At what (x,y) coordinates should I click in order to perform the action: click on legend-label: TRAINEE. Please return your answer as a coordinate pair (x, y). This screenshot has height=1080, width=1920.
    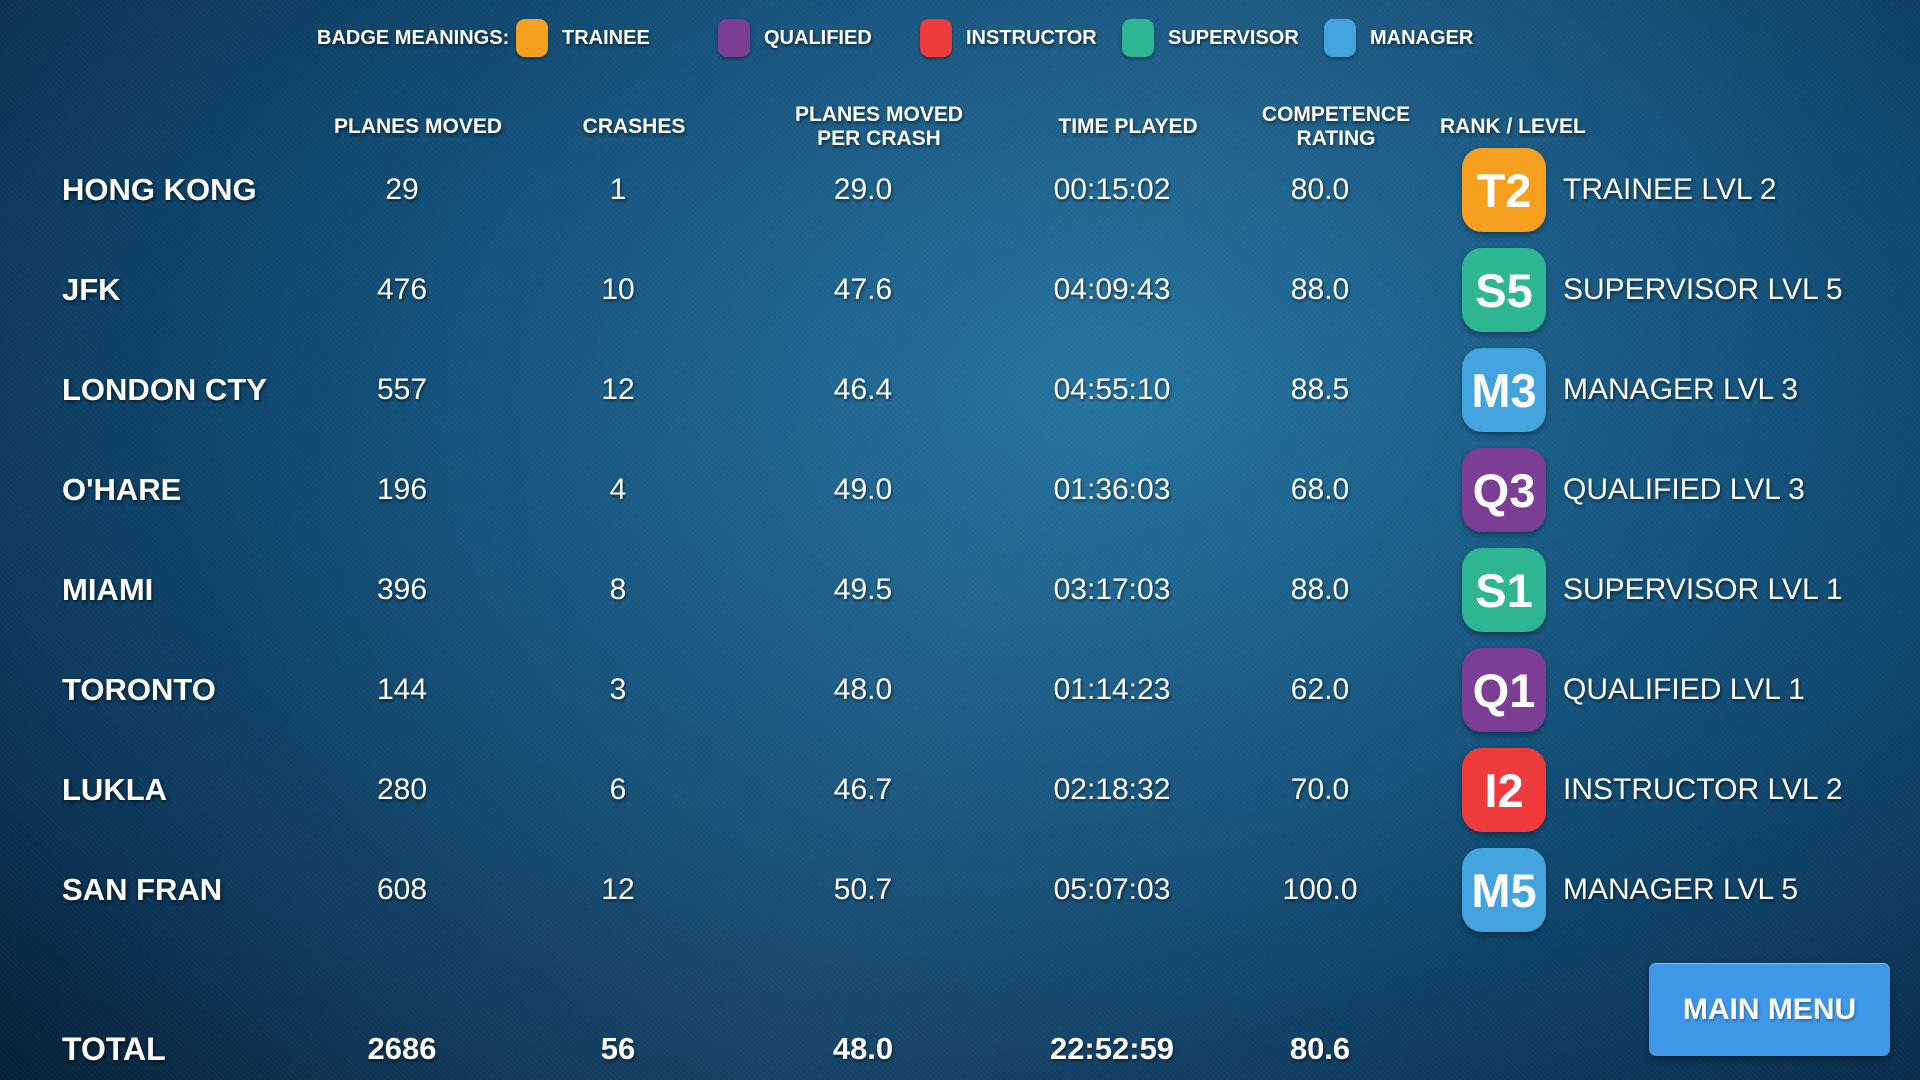
    Looking at the image, I should click on (606, 37).